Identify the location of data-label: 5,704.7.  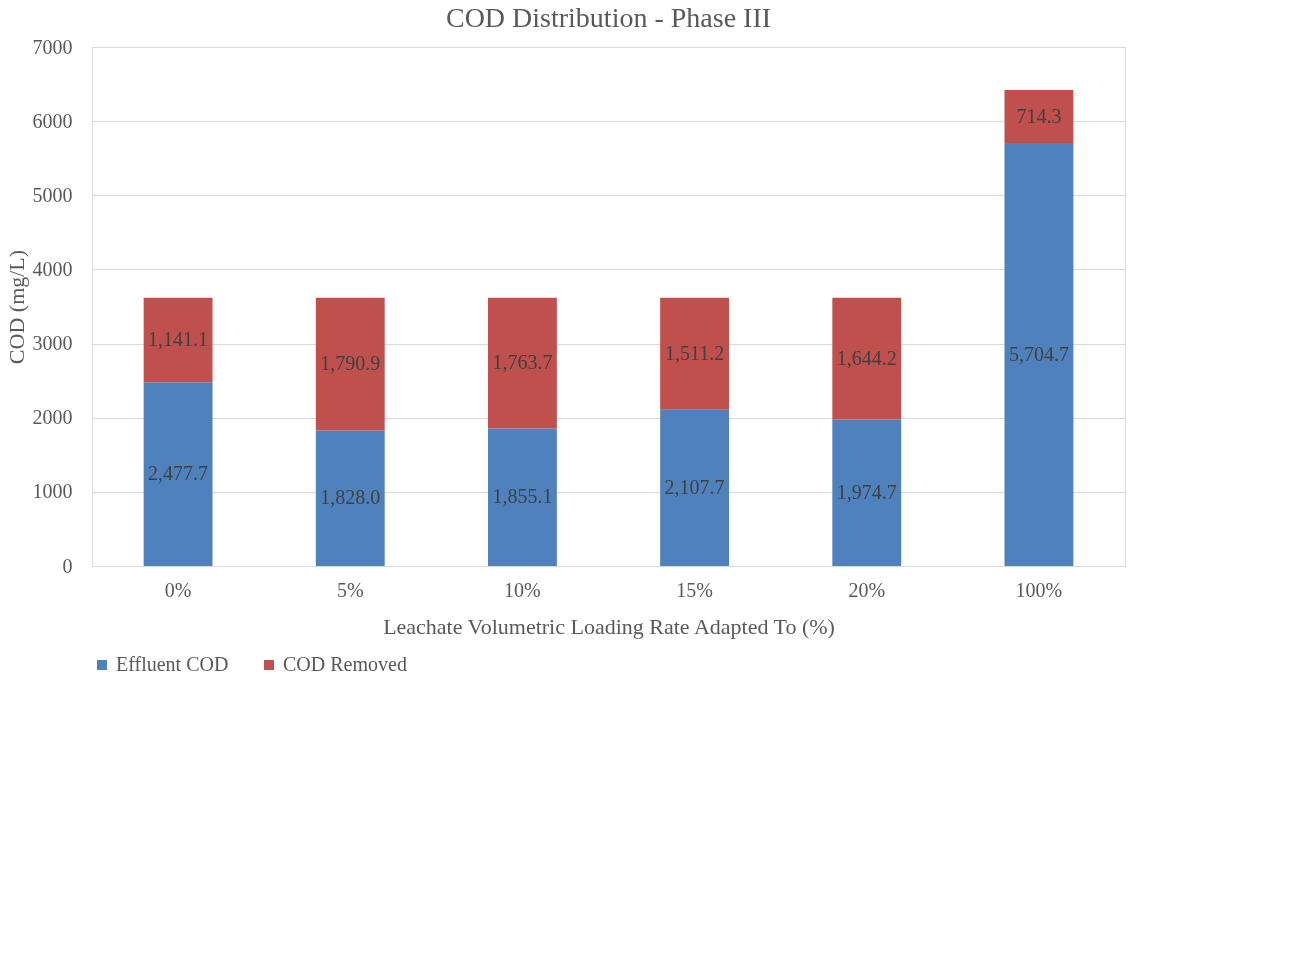
(1038, 353).